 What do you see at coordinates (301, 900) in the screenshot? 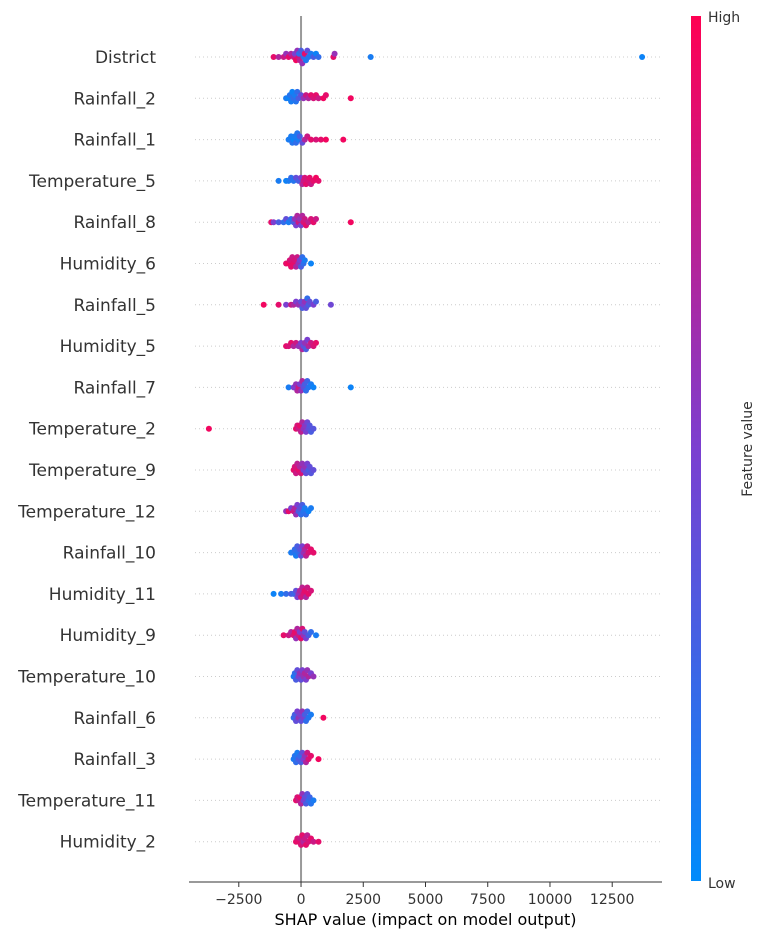
I see `x-tick-label: 0` at bounding box center [301, 900].